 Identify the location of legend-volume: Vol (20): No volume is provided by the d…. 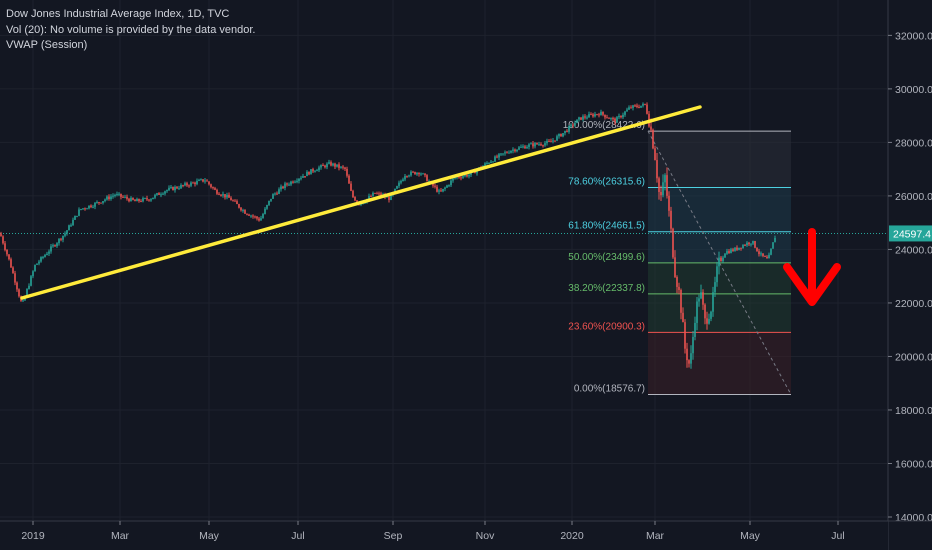
(131, 29).